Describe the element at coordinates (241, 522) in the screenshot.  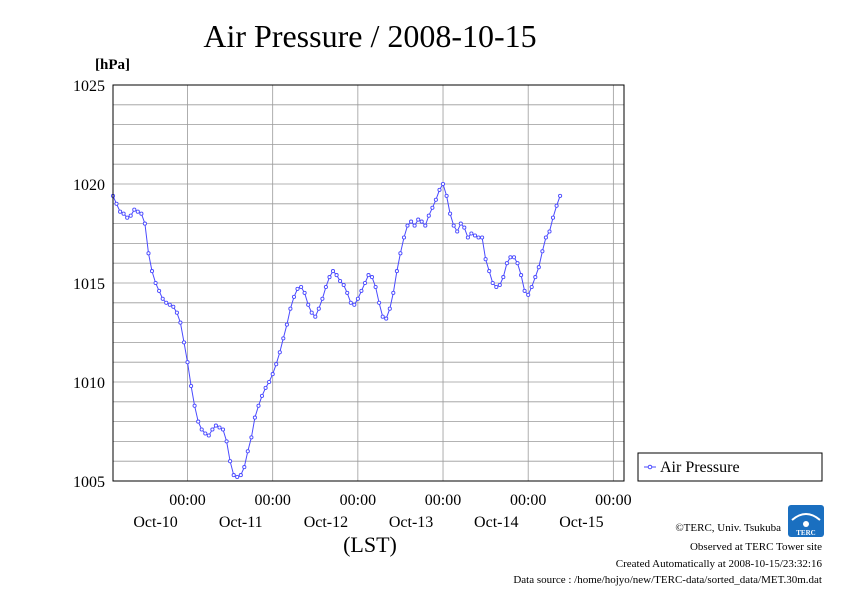
I see `x-tick-date: Oct-11` at that location.